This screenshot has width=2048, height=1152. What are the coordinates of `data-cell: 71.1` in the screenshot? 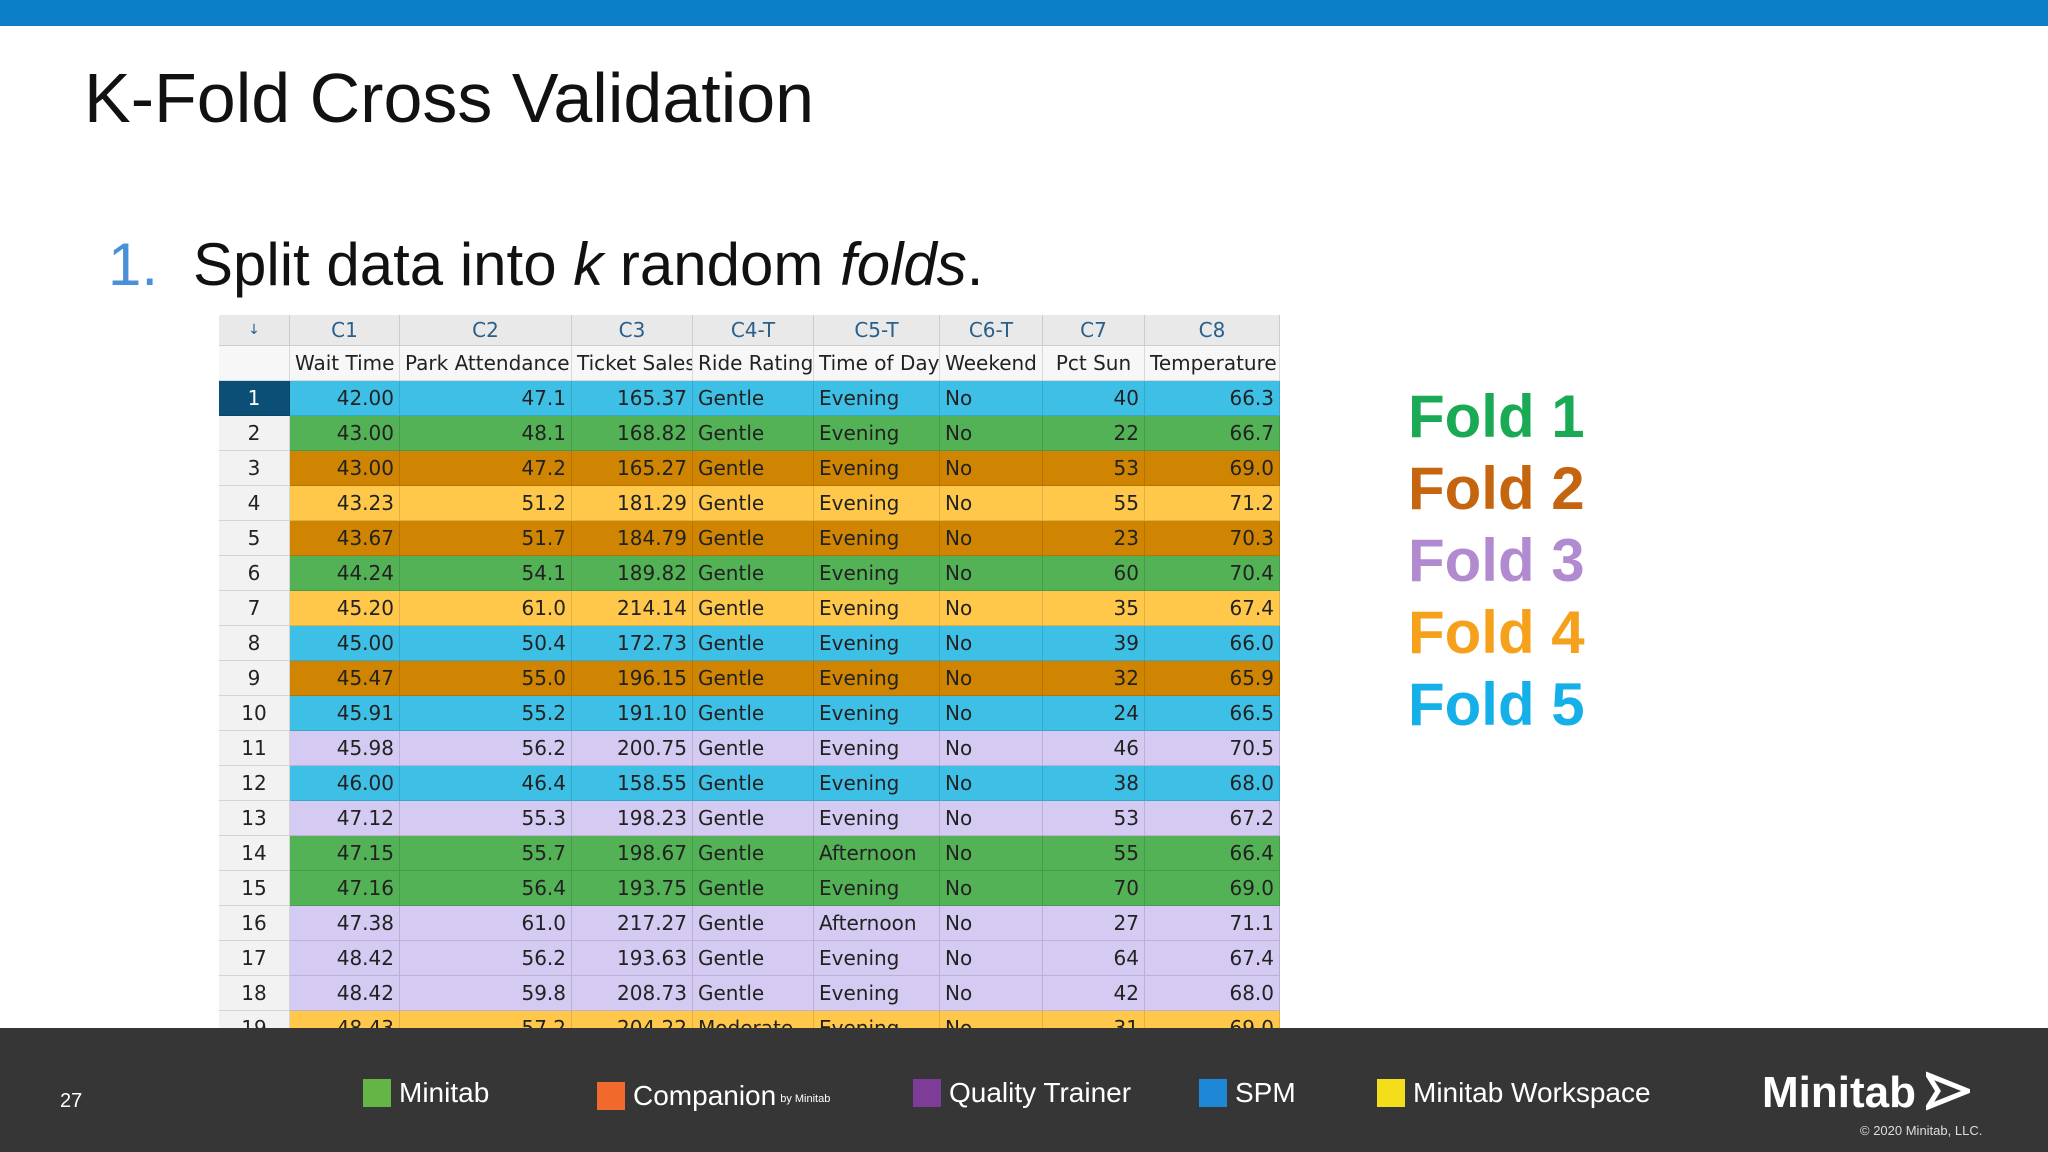 It's located at (1212, 923).